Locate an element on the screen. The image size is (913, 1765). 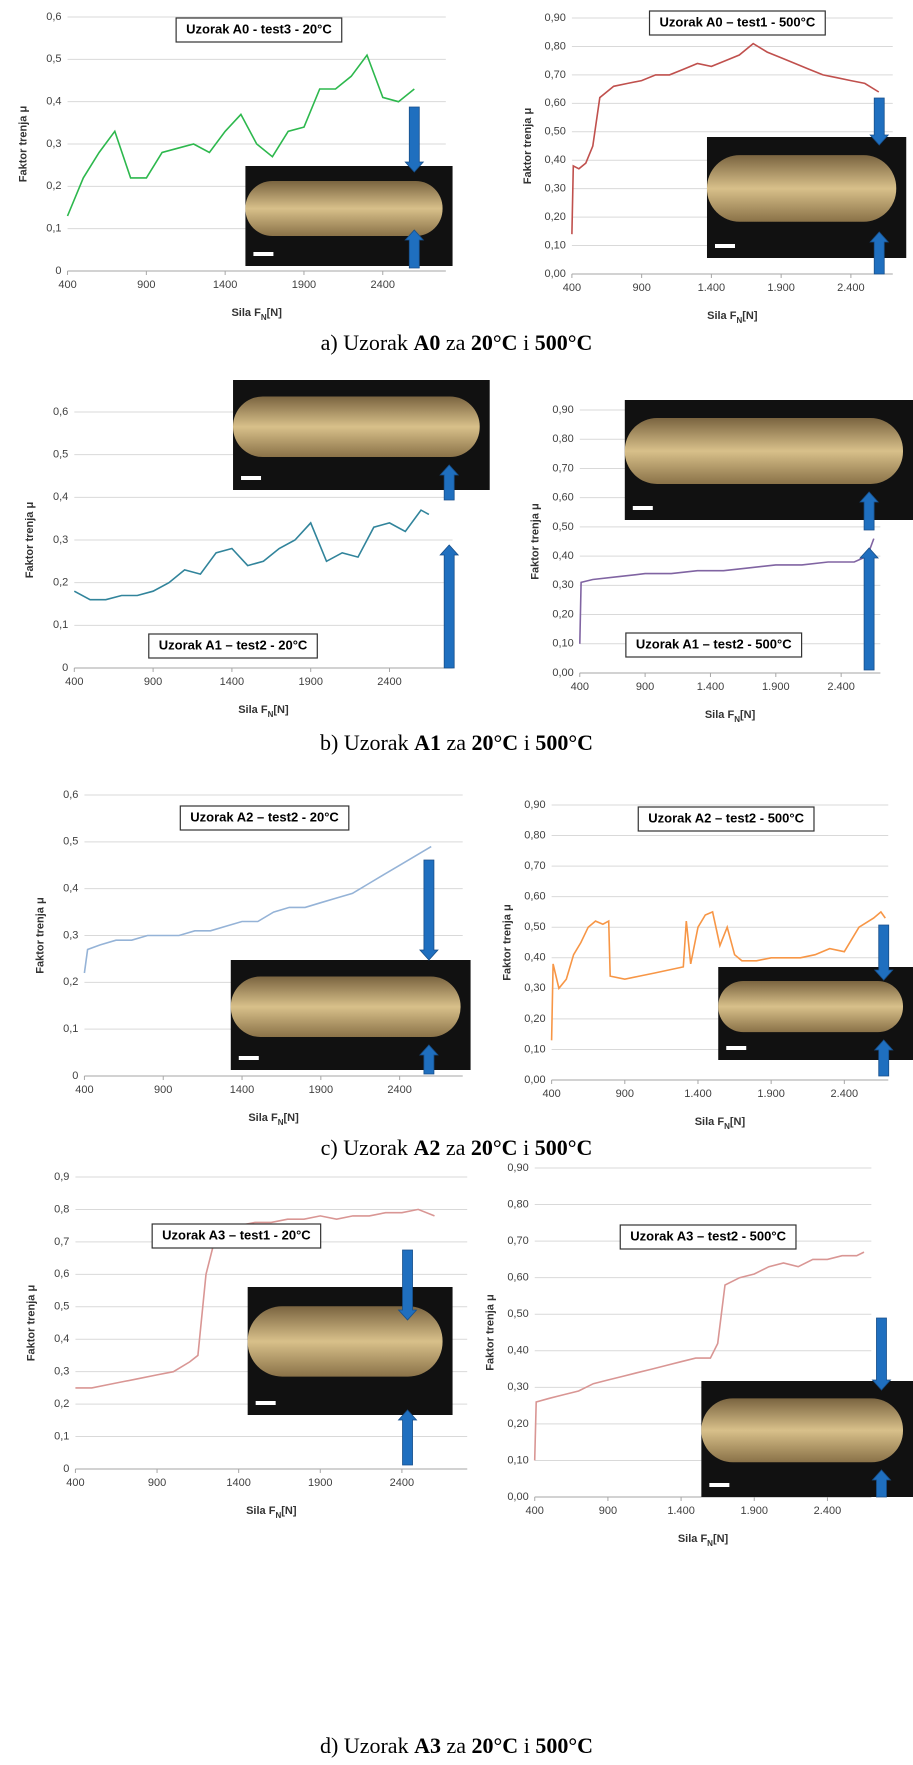
y-tick-label: 0 is located at coordinates (58, 271).